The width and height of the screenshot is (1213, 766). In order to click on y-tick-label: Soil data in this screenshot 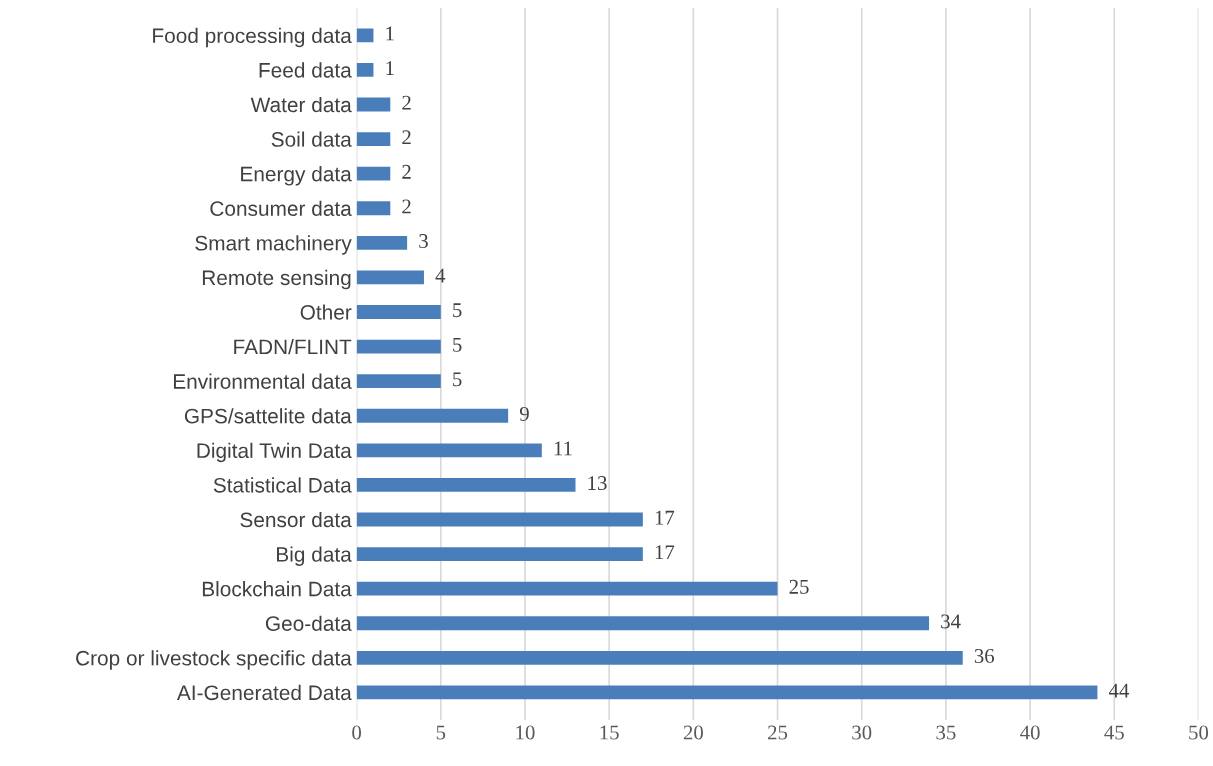, I will do `click(311, 139)`.